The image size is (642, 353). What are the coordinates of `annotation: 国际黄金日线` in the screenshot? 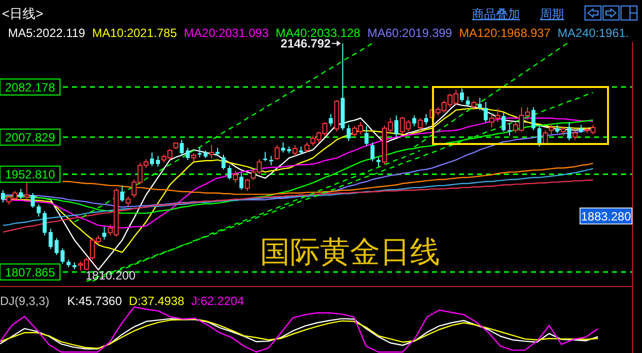 It's located at (350, 252).